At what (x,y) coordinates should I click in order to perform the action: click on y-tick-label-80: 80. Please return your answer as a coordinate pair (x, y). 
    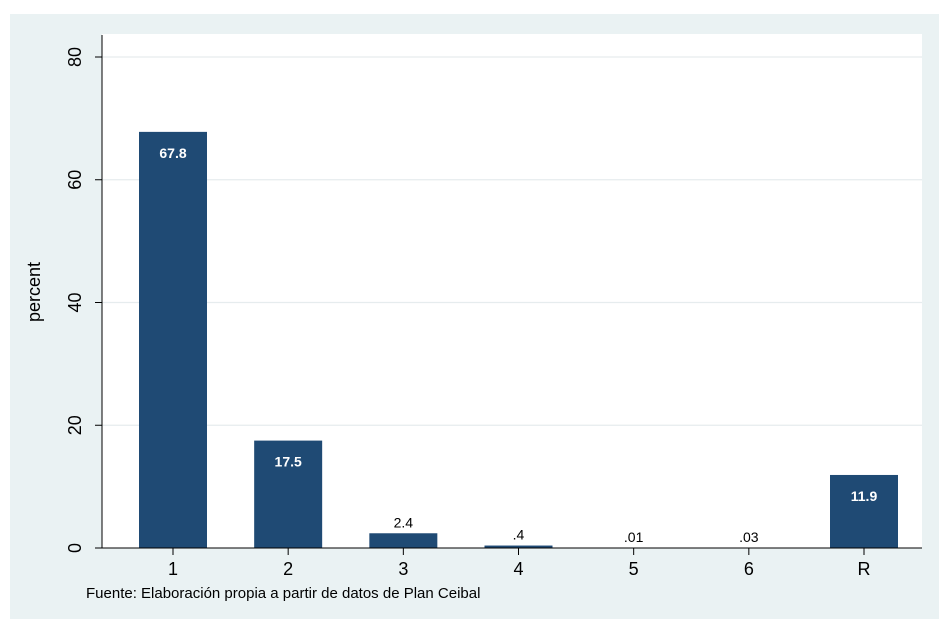
    Looking at the image, I should click on (75, 57).